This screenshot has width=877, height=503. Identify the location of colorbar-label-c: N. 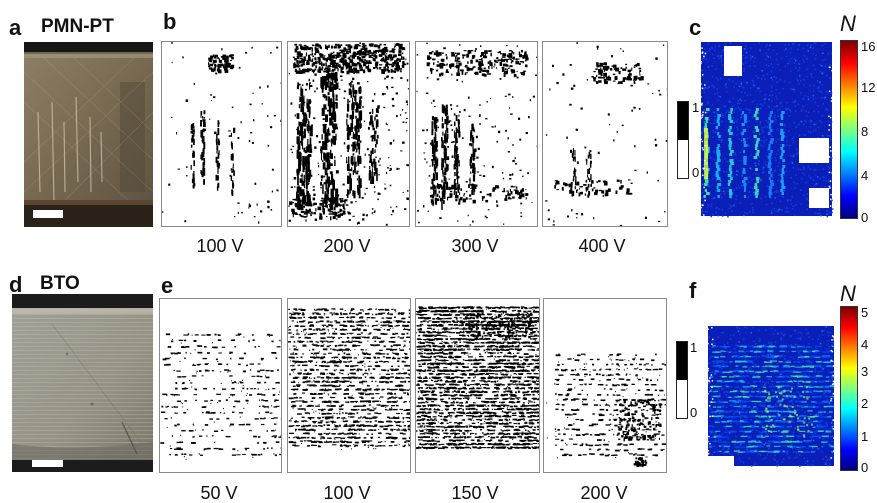
(848, 24).